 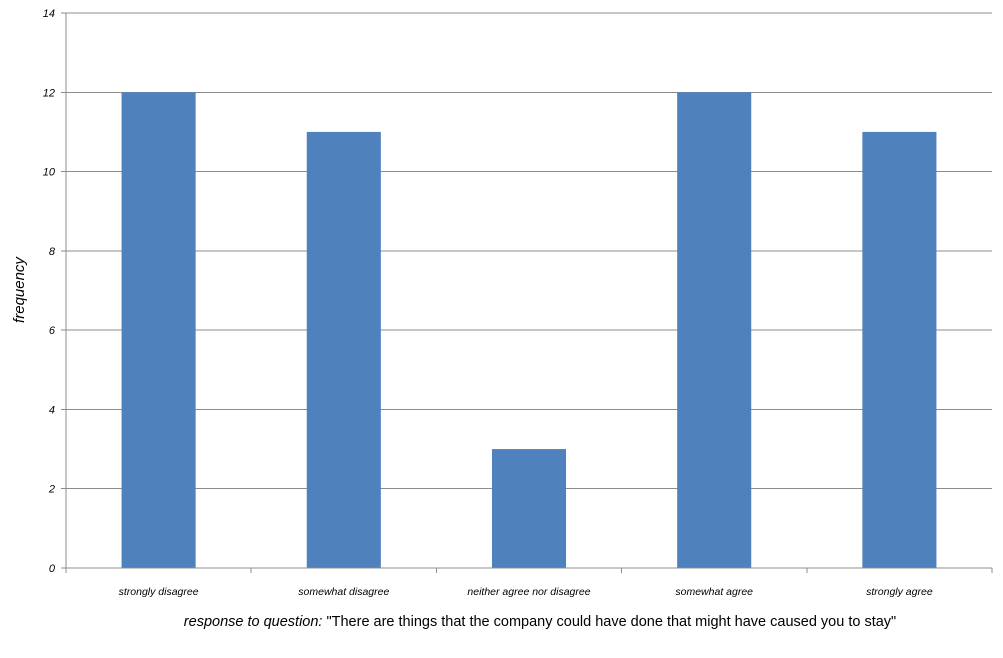 I want to click on y-tick-label: 8, so click(x=52, y=252).